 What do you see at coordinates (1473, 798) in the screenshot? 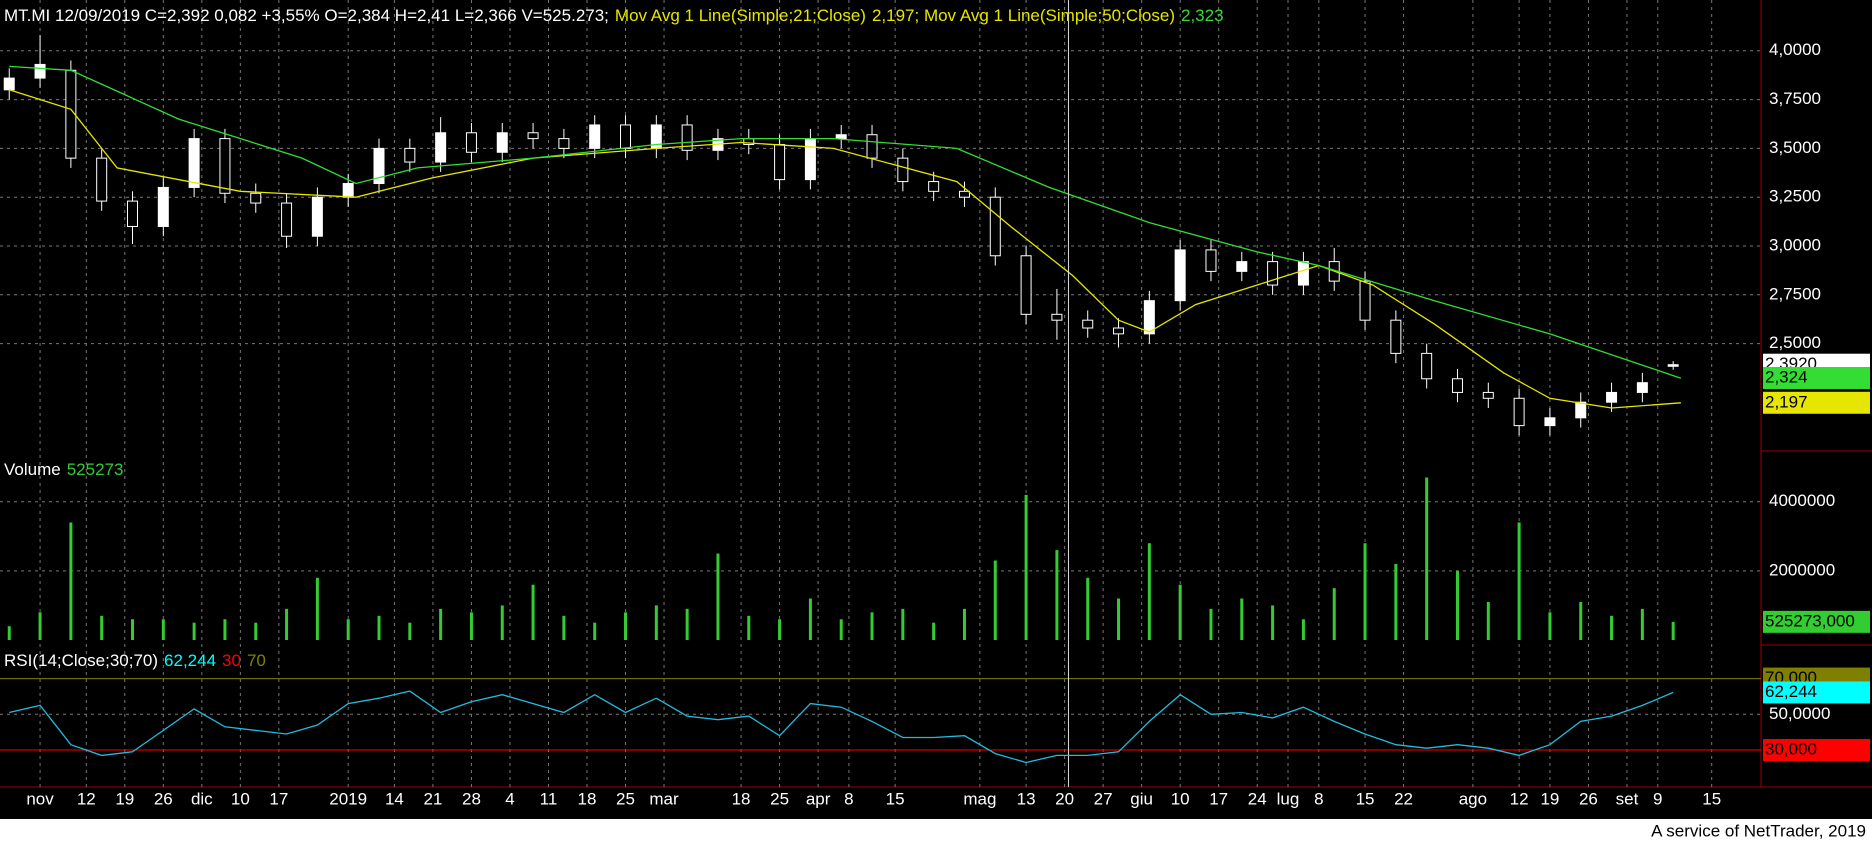
I see `x-tick-label: ago` at bounding box center [1473, 798].